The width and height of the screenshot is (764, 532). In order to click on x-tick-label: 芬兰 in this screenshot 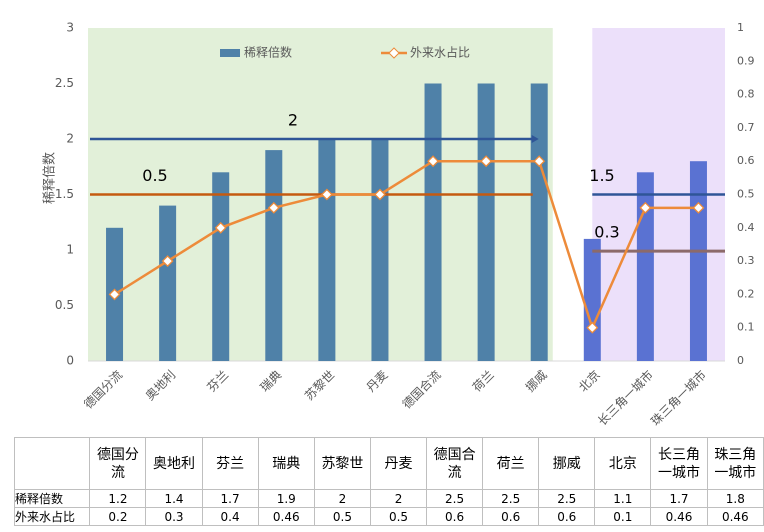, I will do `click(217, 381)`.